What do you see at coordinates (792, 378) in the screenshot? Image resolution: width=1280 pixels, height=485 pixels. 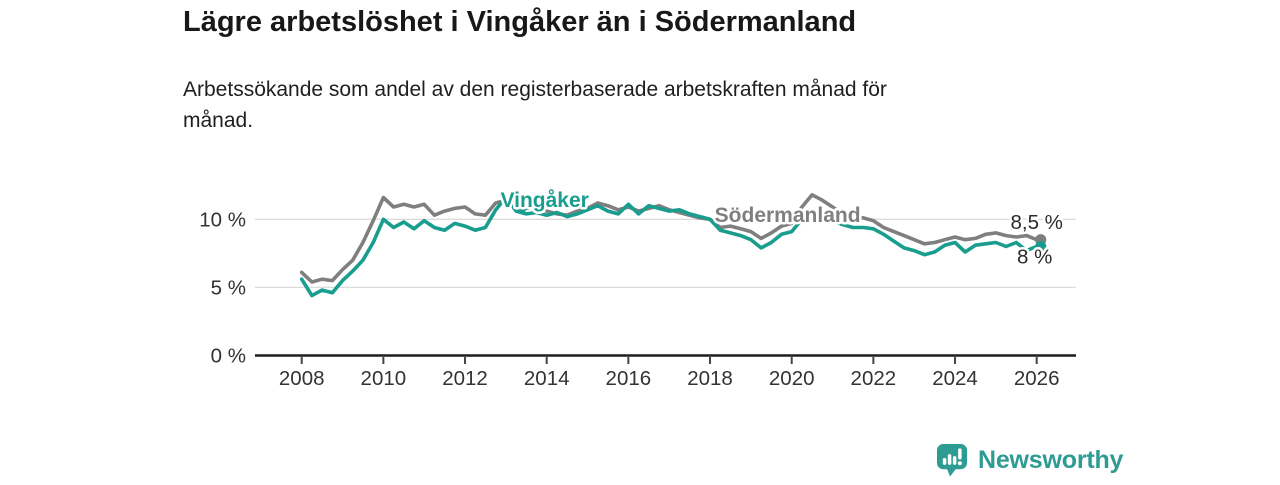 I see `x-tick-label-2020: 2020` at bounding box center [792, 378].